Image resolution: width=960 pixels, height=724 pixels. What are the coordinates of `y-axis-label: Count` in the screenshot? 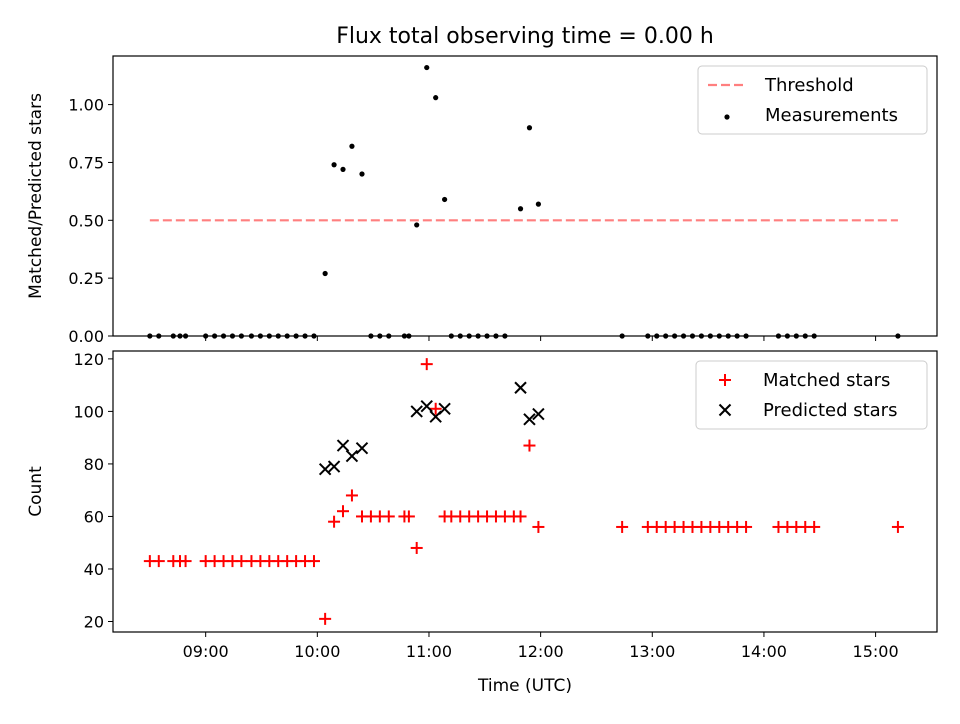 It's located at (36, 491).